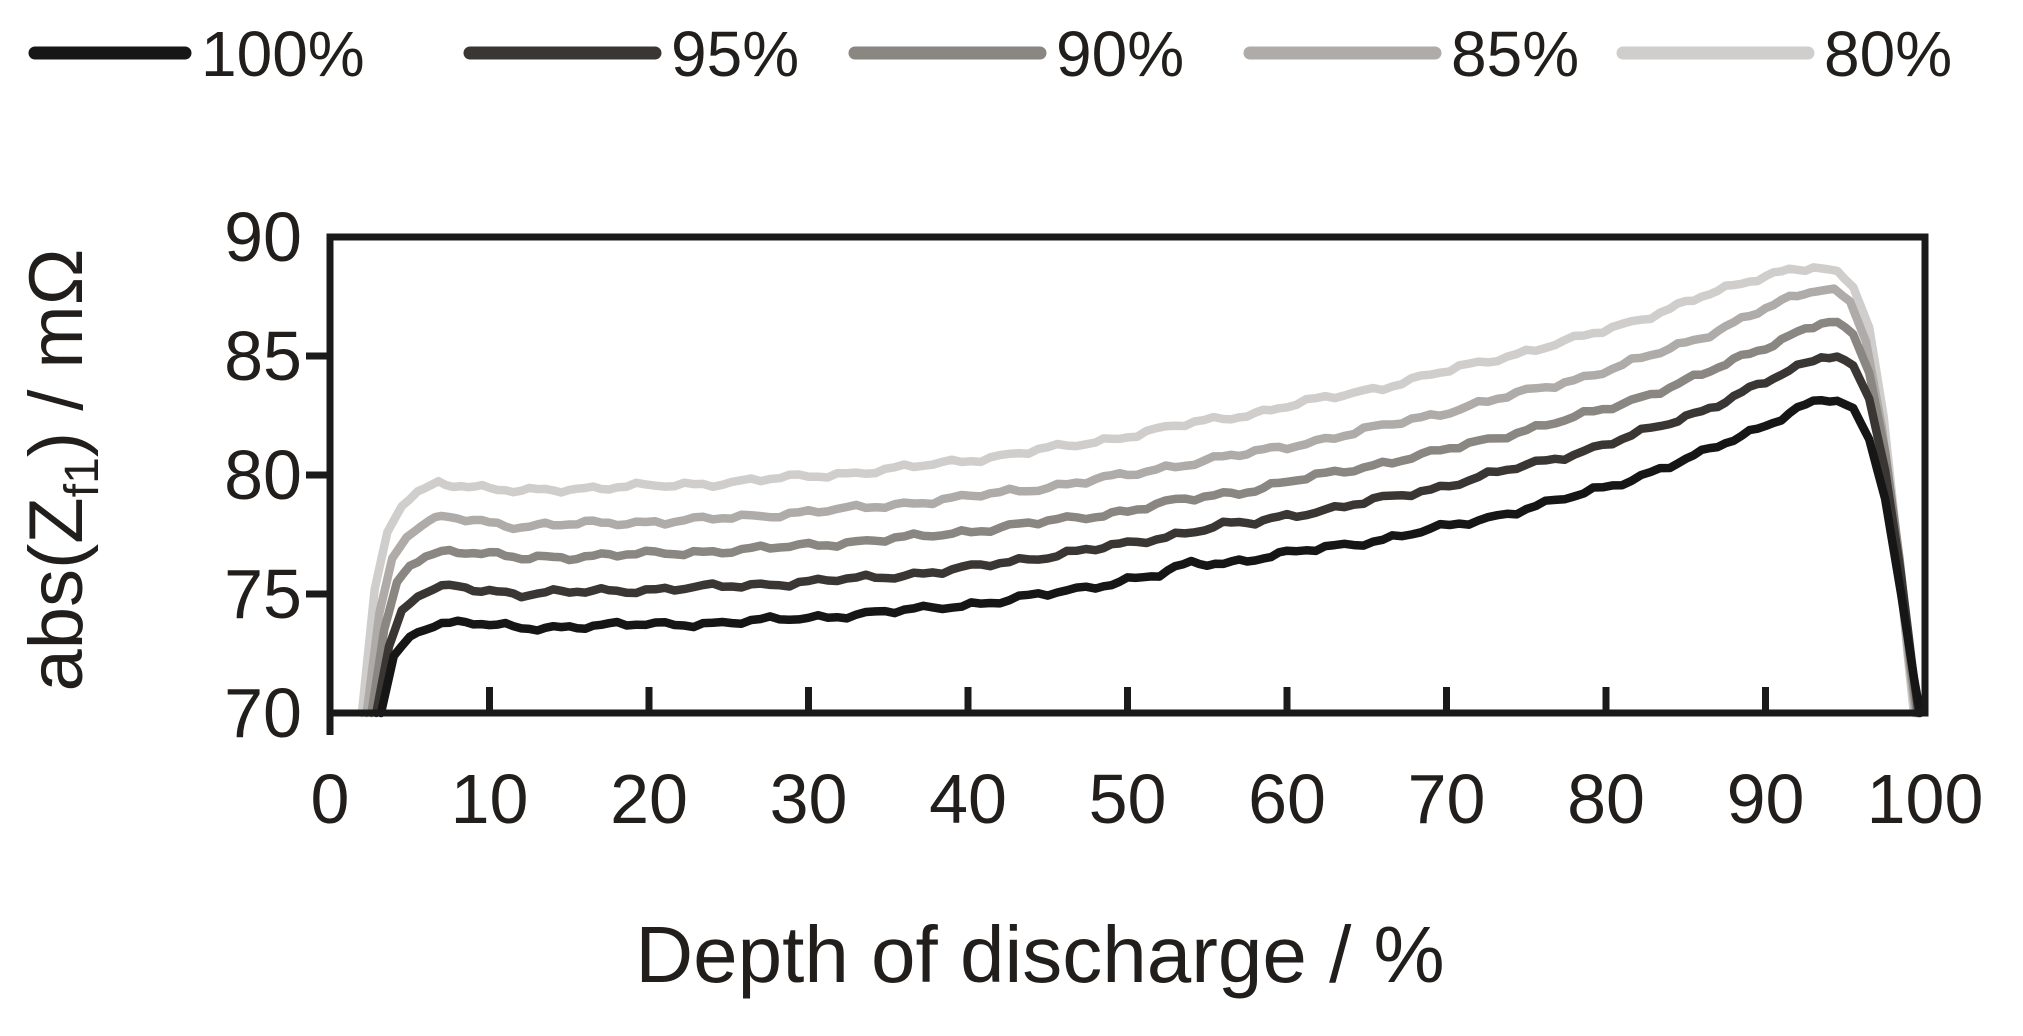 The width and height of the screenshot is (2023, 1036). Describe the element at coordinates (1120, 54) in the screenshot. I see `legend-label-90%: 90%` at that location.